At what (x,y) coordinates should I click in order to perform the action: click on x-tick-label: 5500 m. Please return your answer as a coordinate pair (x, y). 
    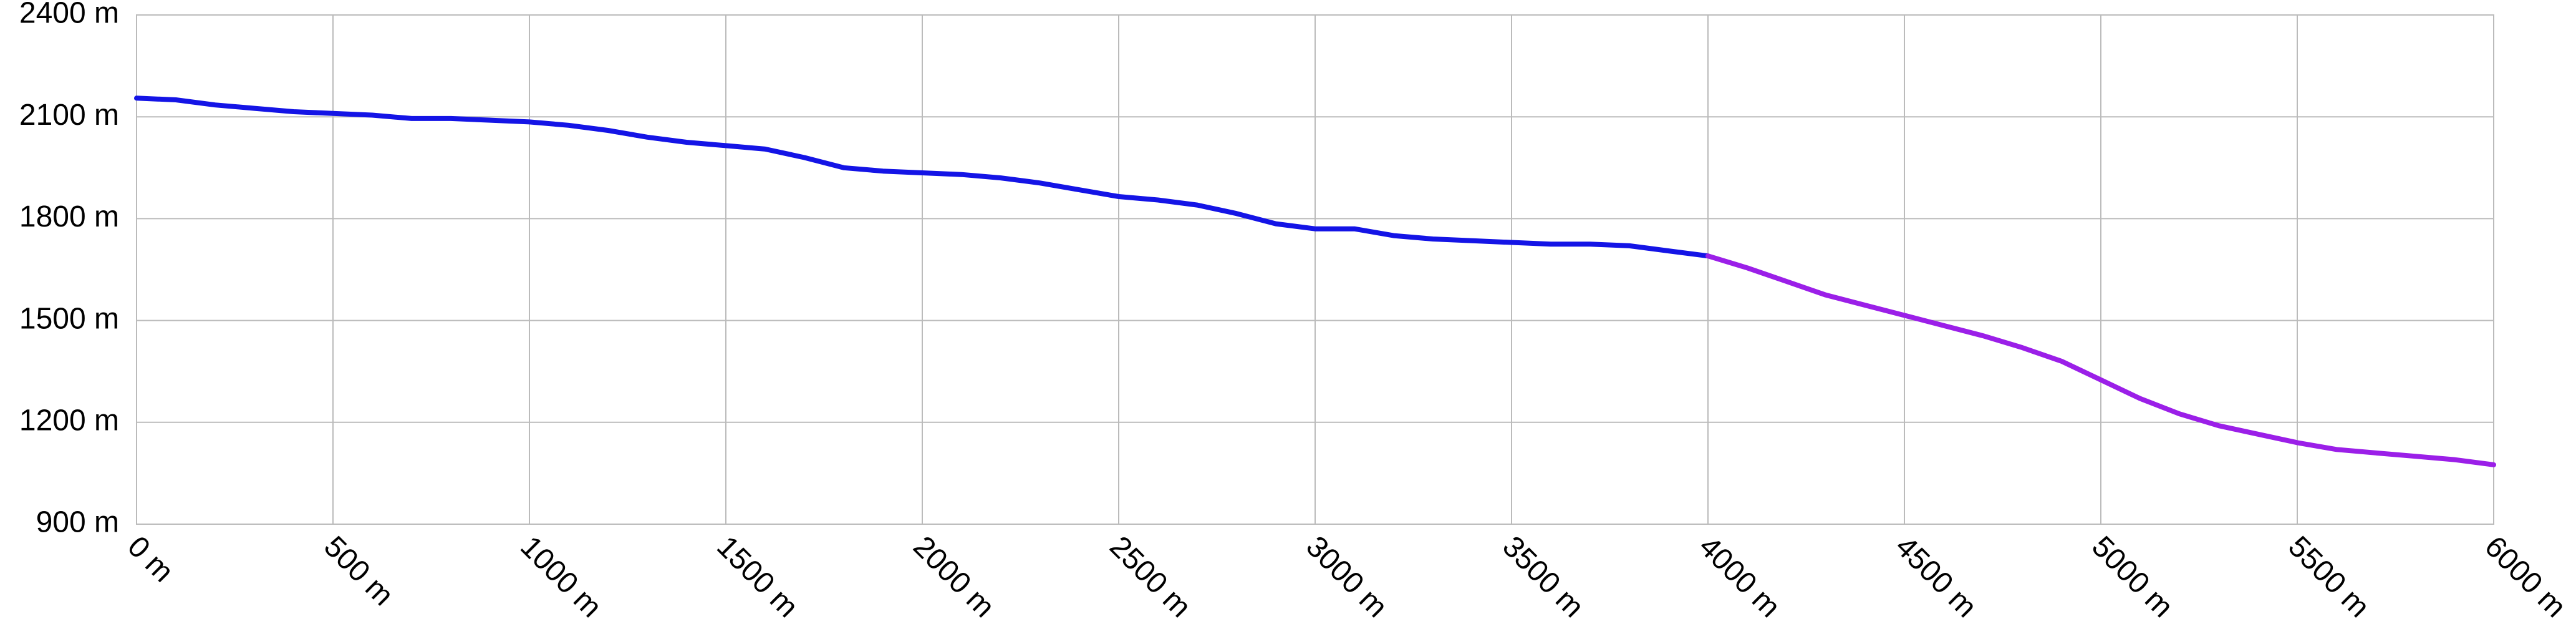
    Looking at the image, I should click on (2329, 577).